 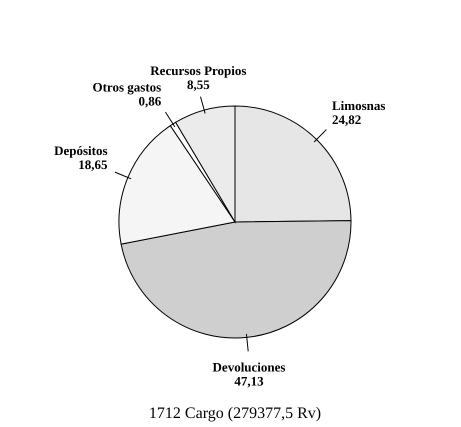 What do you see at coordinates (150, 100) in the screenshot?
I see `data-label: 0,86` at bounding box center [150, 100].